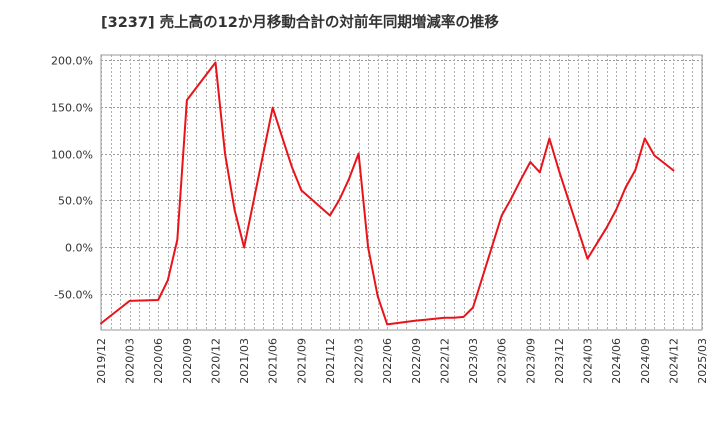  I want to click on x-tick-label: 2025/03, so click(702, 361).